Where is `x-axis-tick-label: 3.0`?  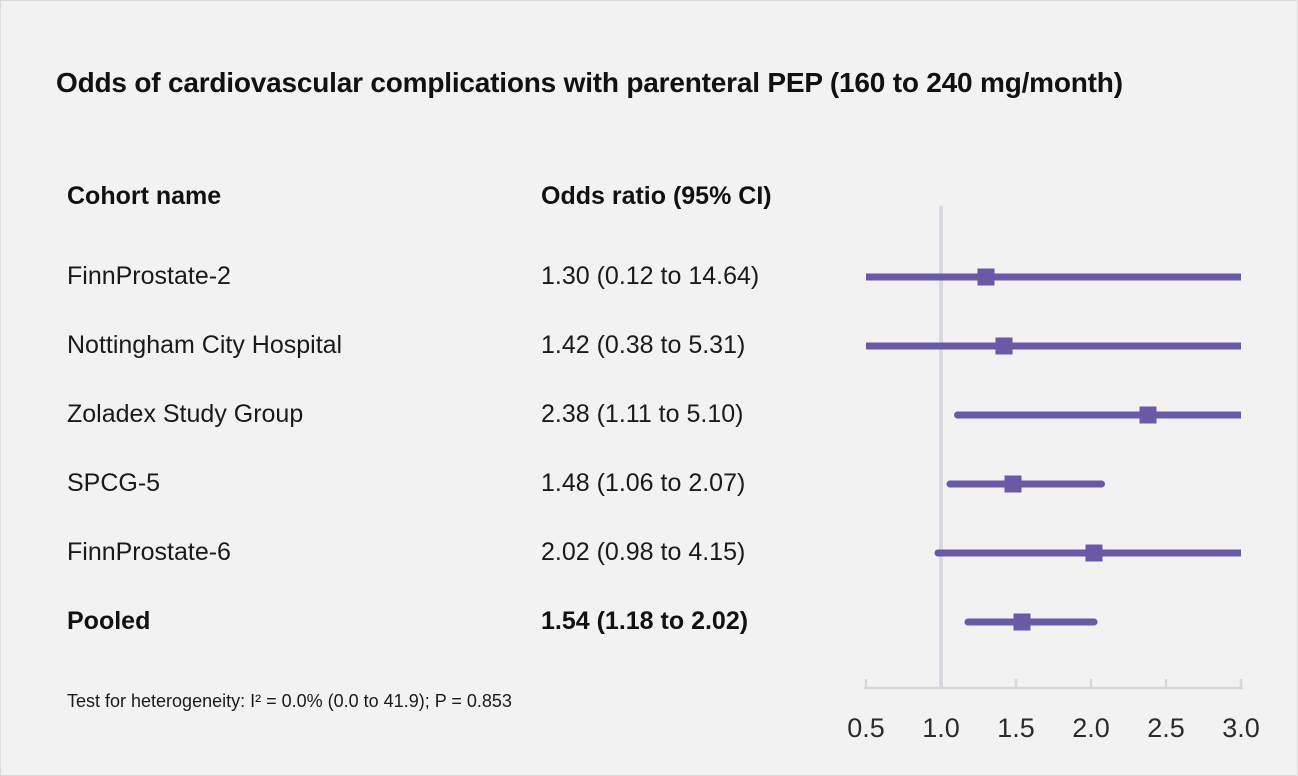 x-axis-tick-label: 3.0 is located at coordinates (1241, 728).